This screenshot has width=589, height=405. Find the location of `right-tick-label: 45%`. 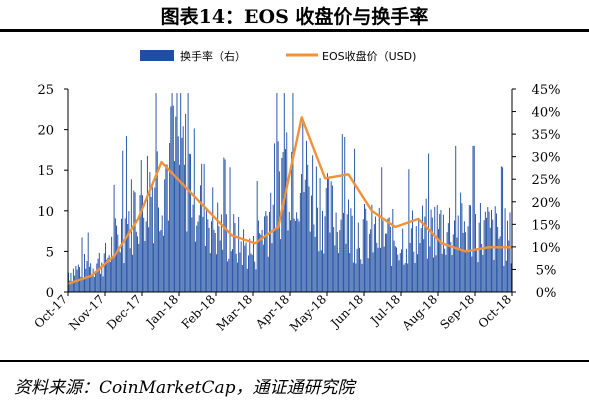

right-tick-label: 45% is located at coordinates (546, 90).